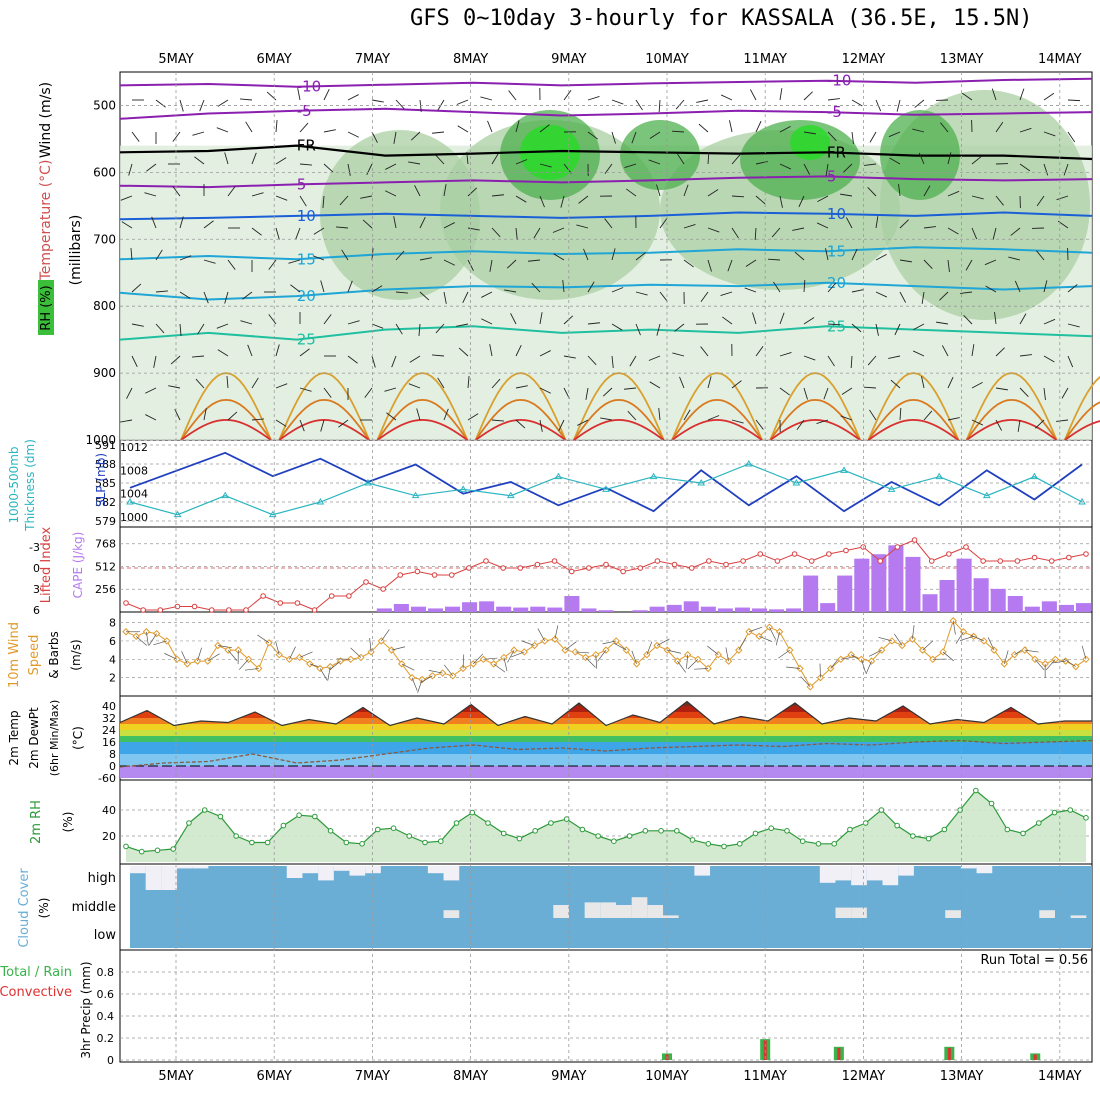 This screenshot has height=1100, width=1100. I want to click on temp-tick-label: 8, so click(112, 754).